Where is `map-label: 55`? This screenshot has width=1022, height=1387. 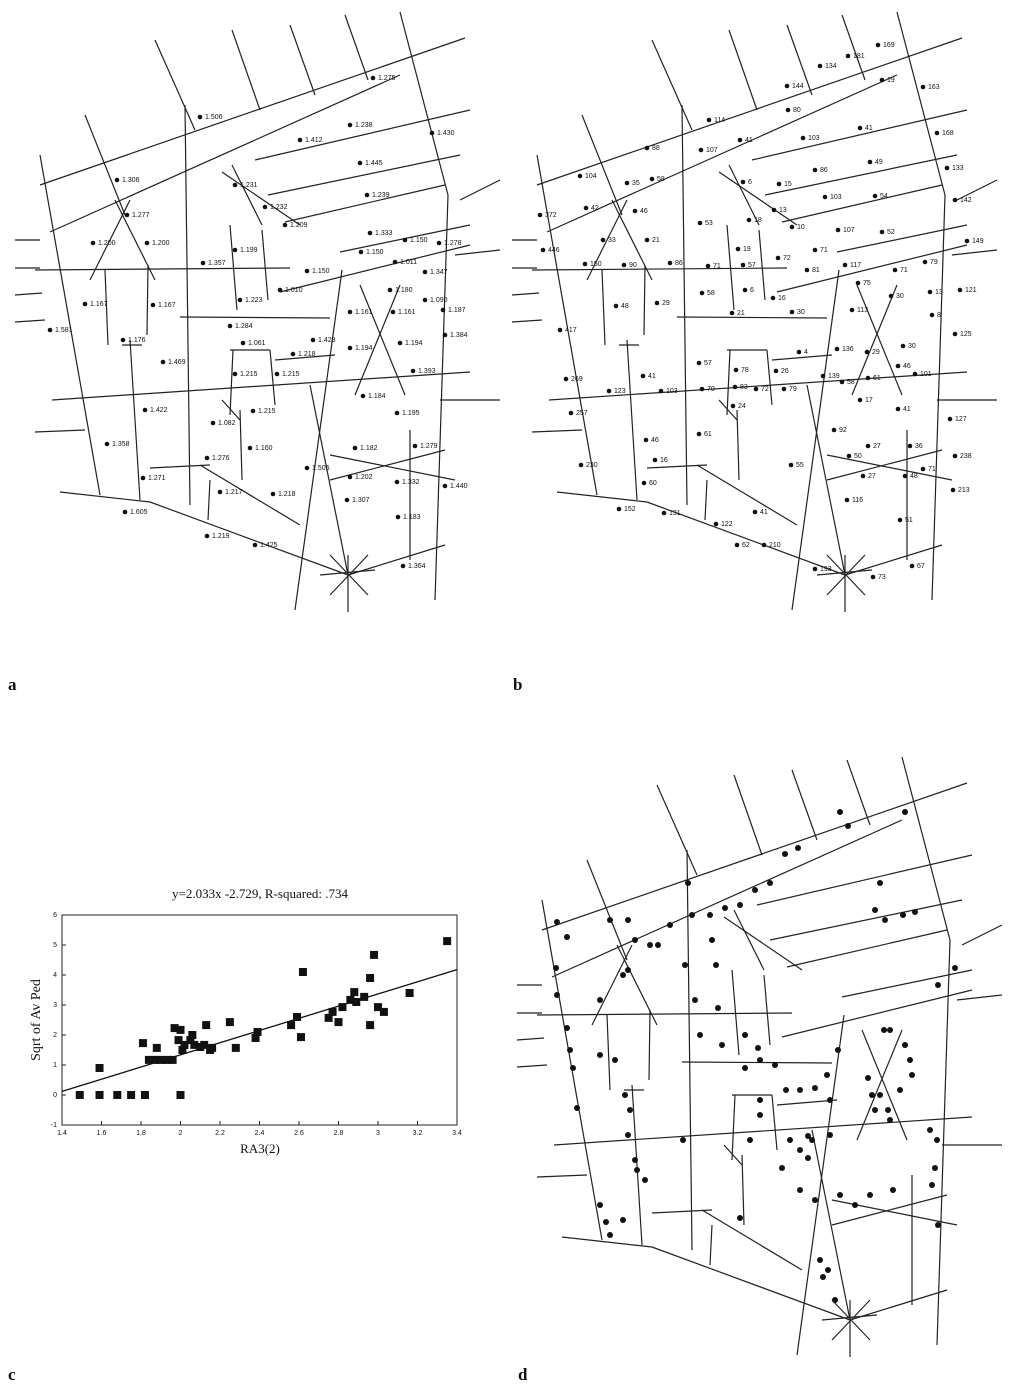
map-label: 55 is located at coordinates (800, 465).